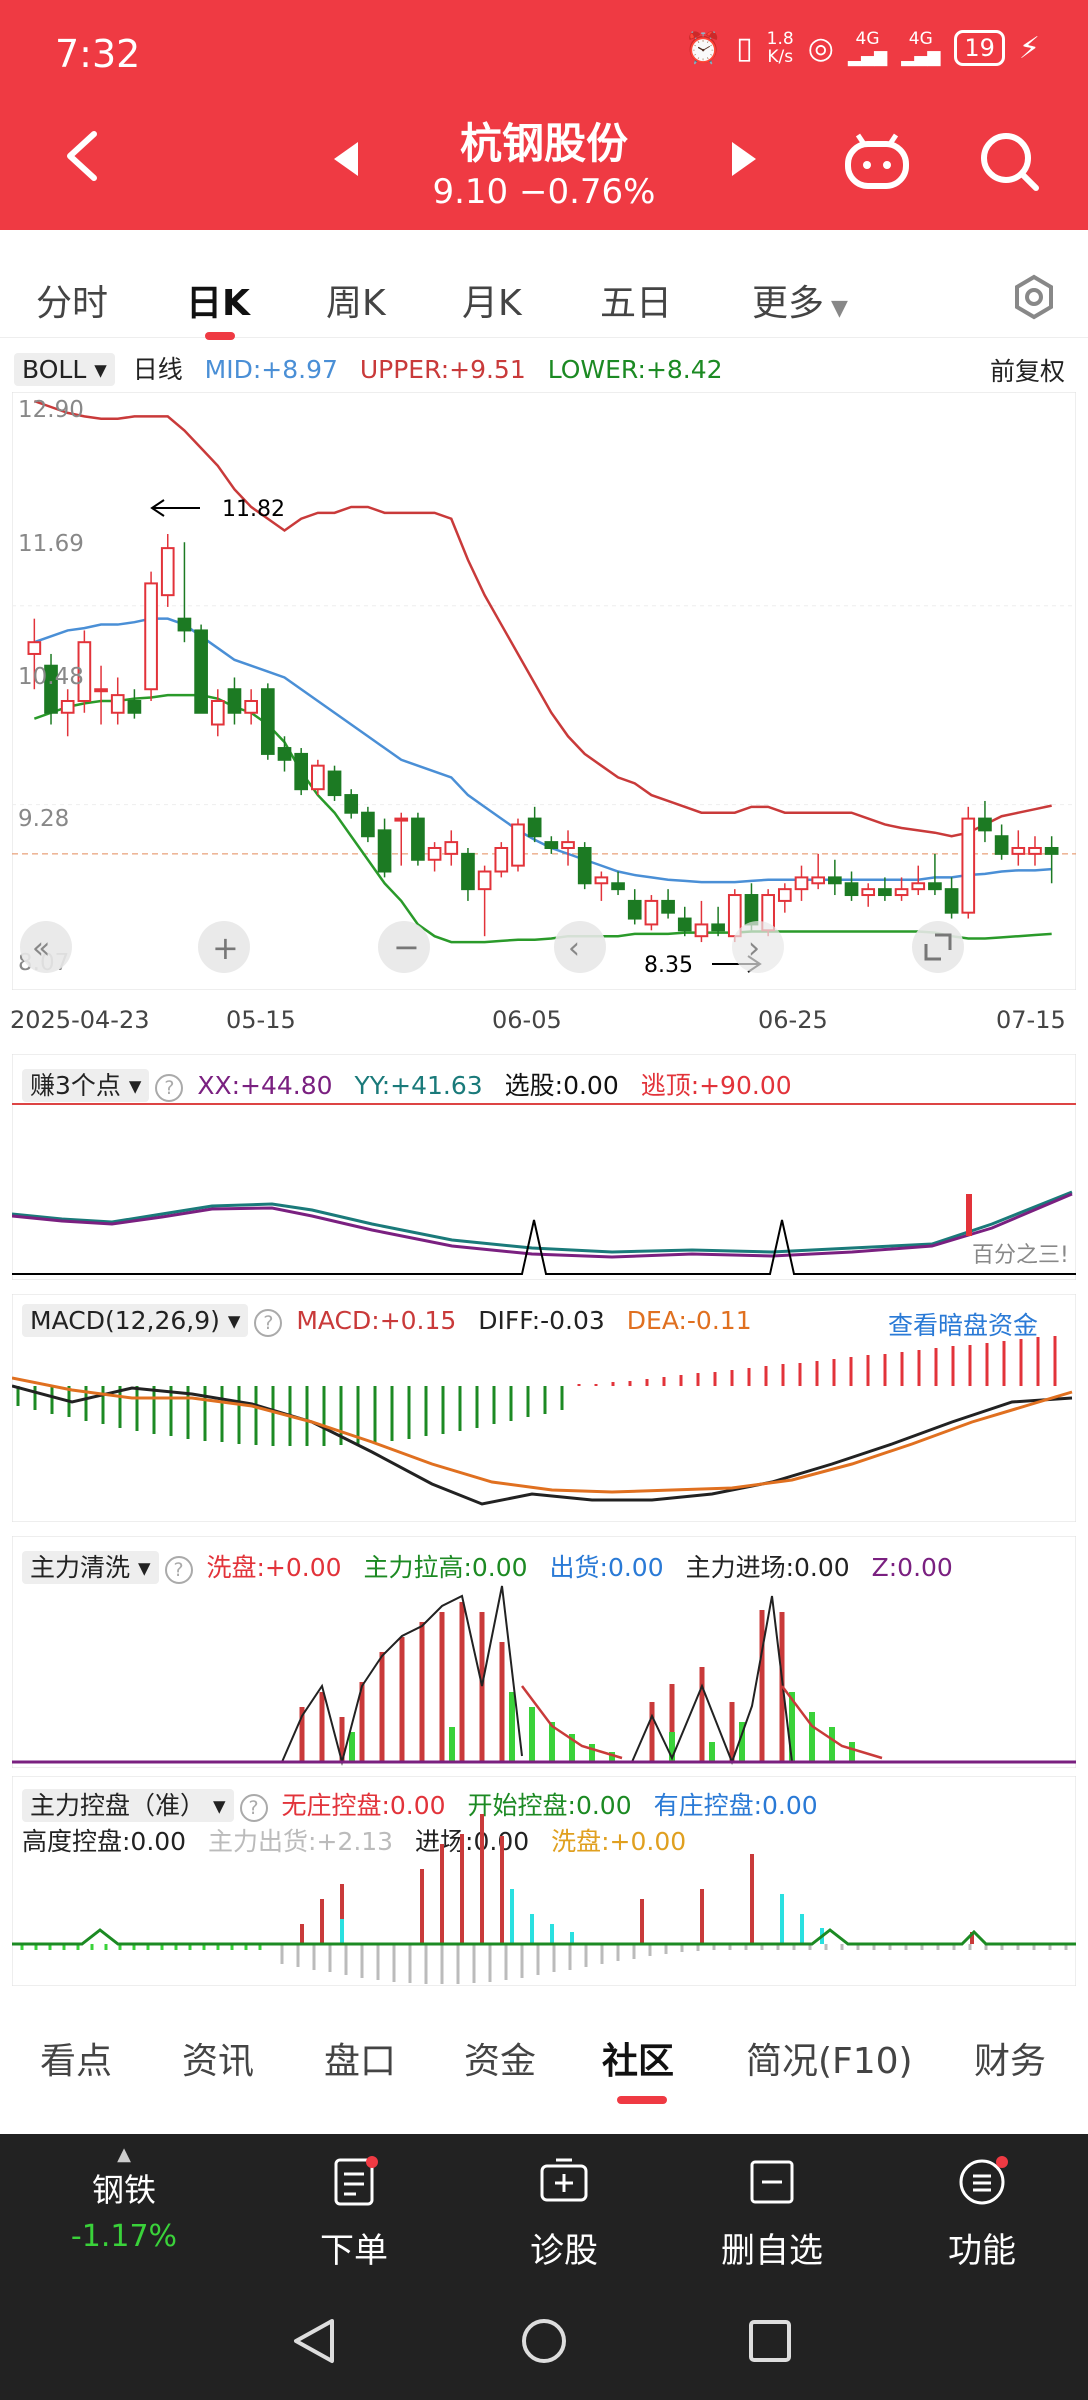  I want to click on status-time: 7:32, so click(98, 54).